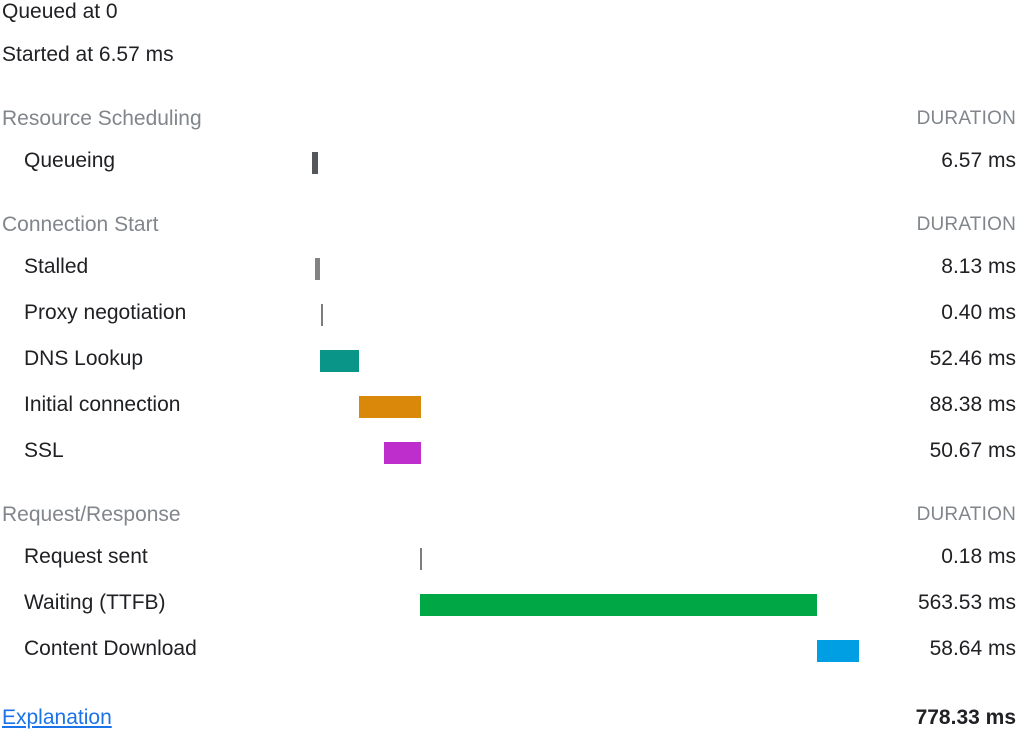 Image resolution: width=1018 pixels, height=742 pixels. What do you see at coordinates (86, 556) in the screenshot?
I see `timing-row-label: Request sent` at bounding box center [86, 556].